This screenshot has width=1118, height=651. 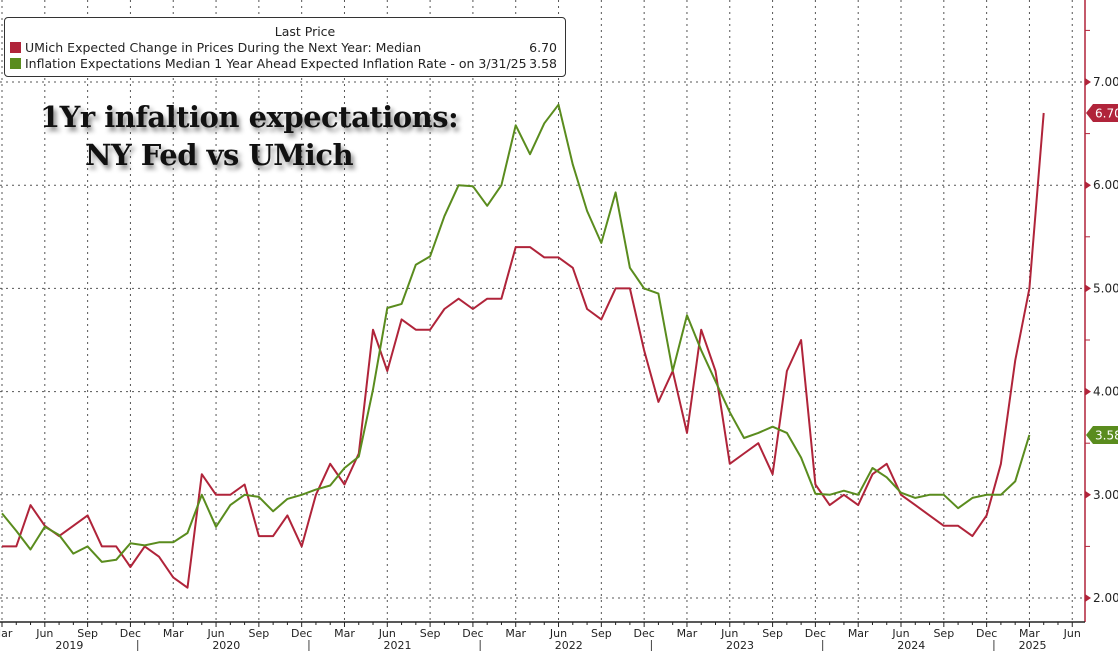 What do you see at coordinates (1105, 82) in the screenshot?
I see `y-tick-label: 7.00` at bounding box center [1105, 82].